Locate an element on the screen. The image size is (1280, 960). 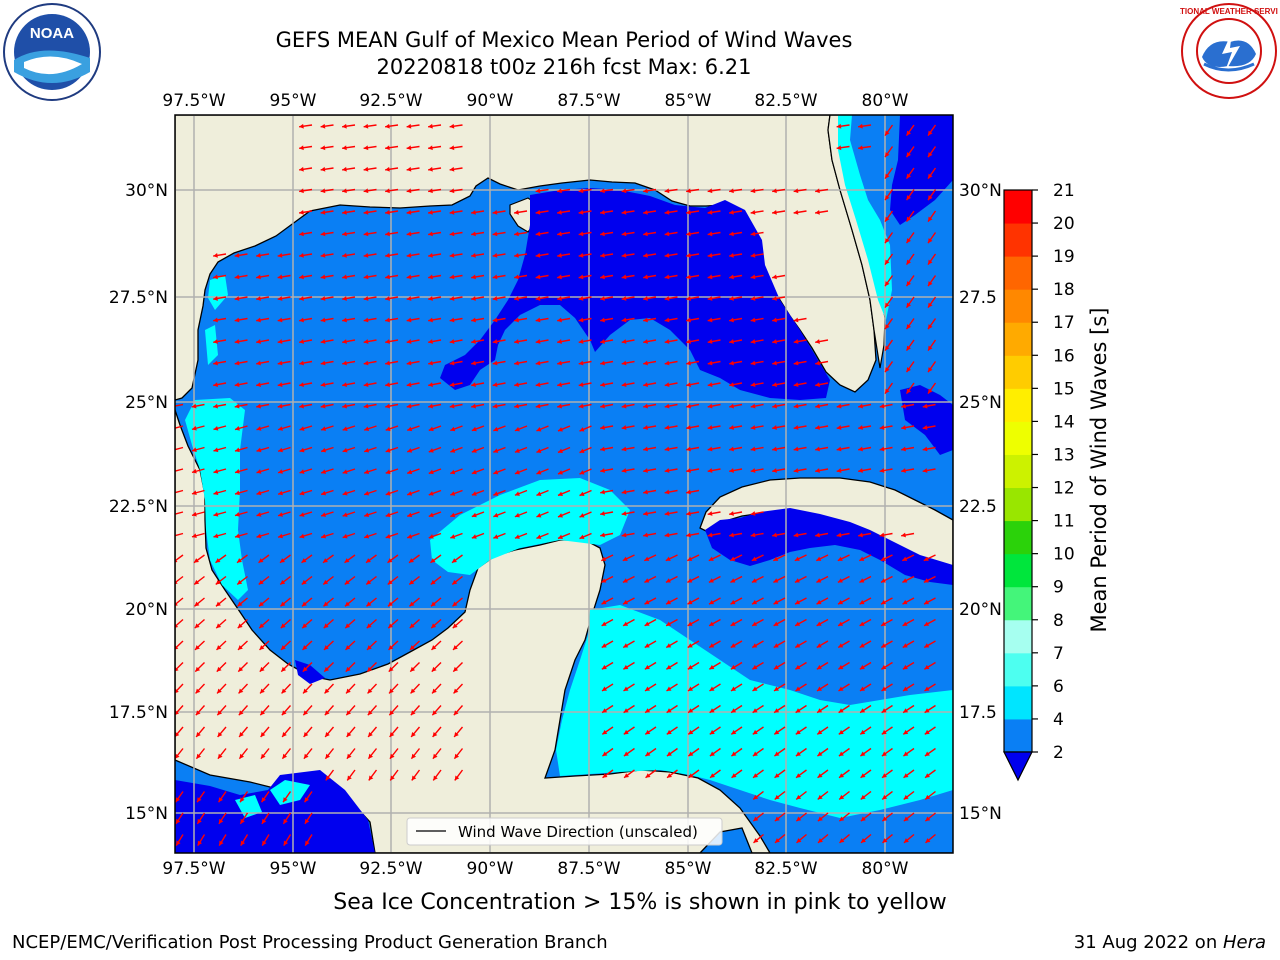
nws-logo-text: NATIONAL WEATHER SERVICE is located at coordinates (1229, 11).